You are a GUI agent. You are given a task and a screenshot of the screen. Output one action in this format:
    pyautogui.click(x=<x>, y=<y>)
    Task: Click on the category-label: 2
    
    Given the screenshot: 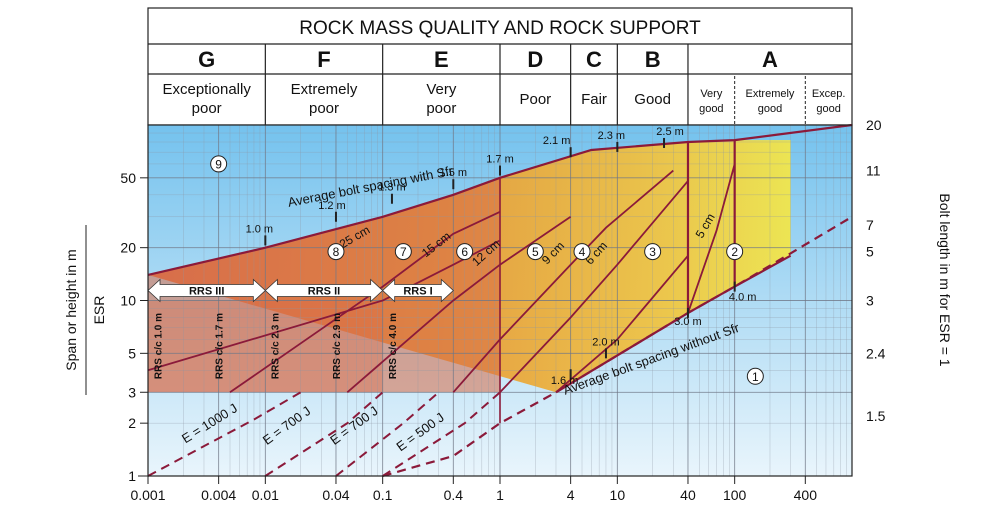 What is the action you would take?
    pyautogui.click(x=734, y=252)
    